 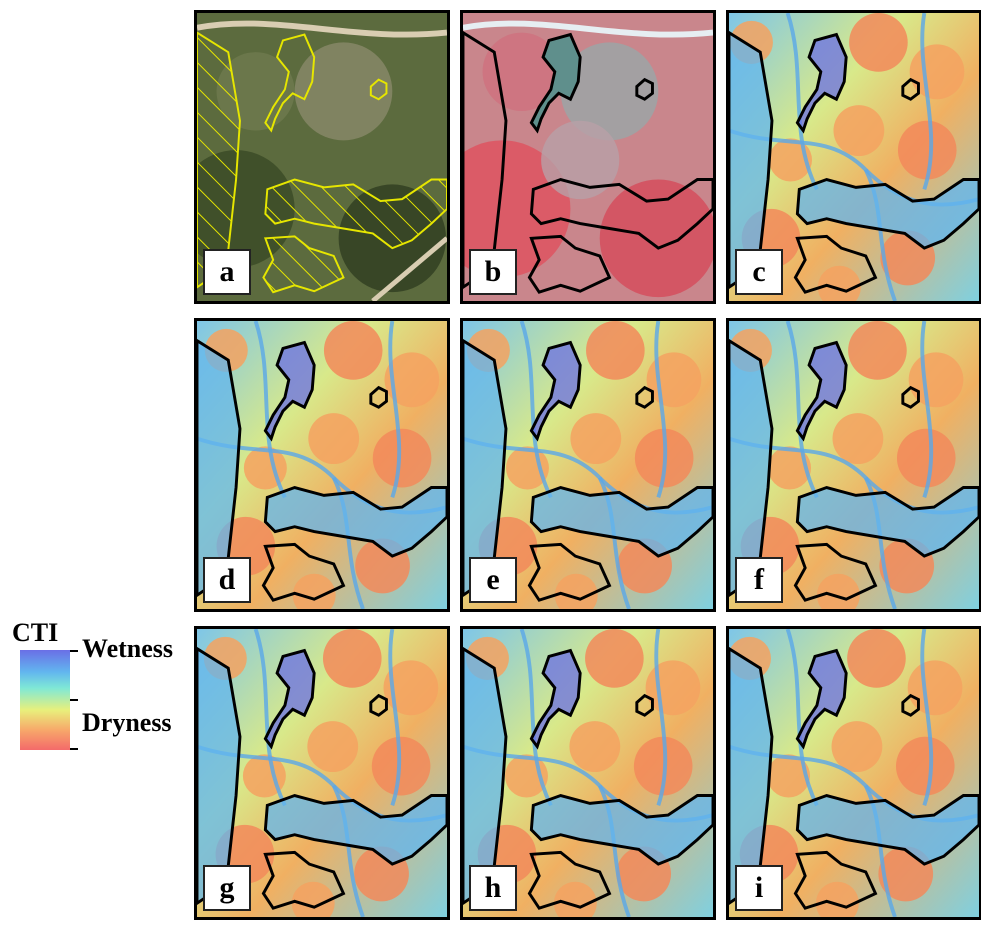 I want to click on panel-label-d: d, so click(x=227, y=580).